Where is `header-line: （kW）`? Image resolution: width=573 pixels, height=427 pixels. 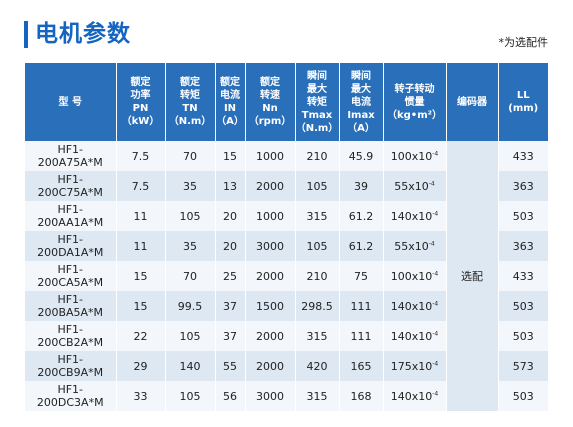
header-line: （kW） is located at coordinates (140, 121).